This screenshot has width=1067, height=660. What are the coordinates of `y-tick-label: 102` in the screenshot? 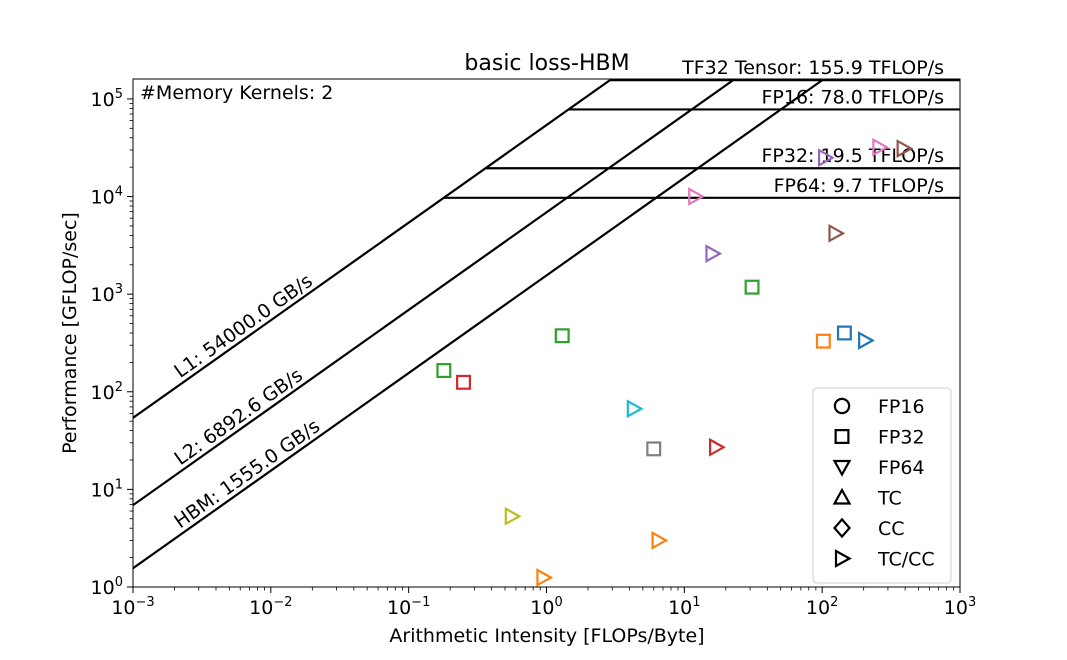 It's located at (107, 392).